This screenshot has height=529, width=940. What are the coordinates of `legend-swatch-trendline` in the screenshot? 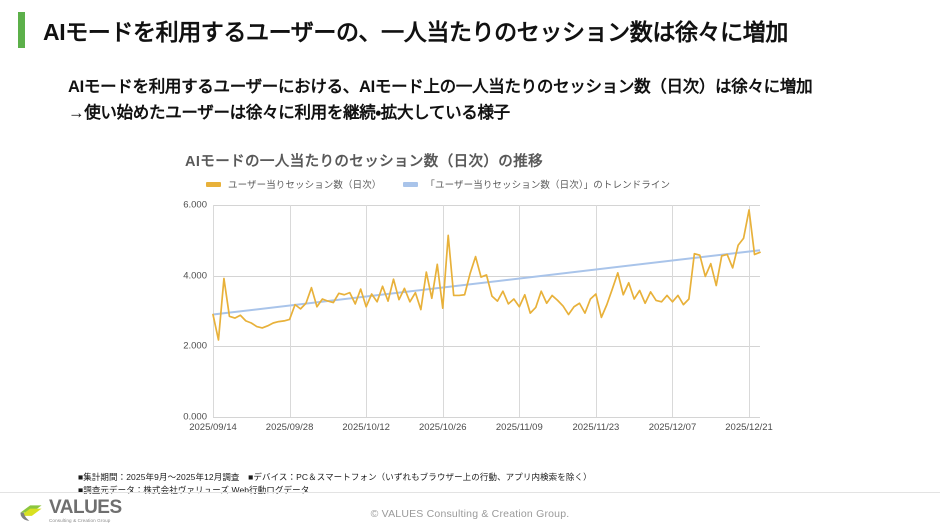 It's located at (411, 184).